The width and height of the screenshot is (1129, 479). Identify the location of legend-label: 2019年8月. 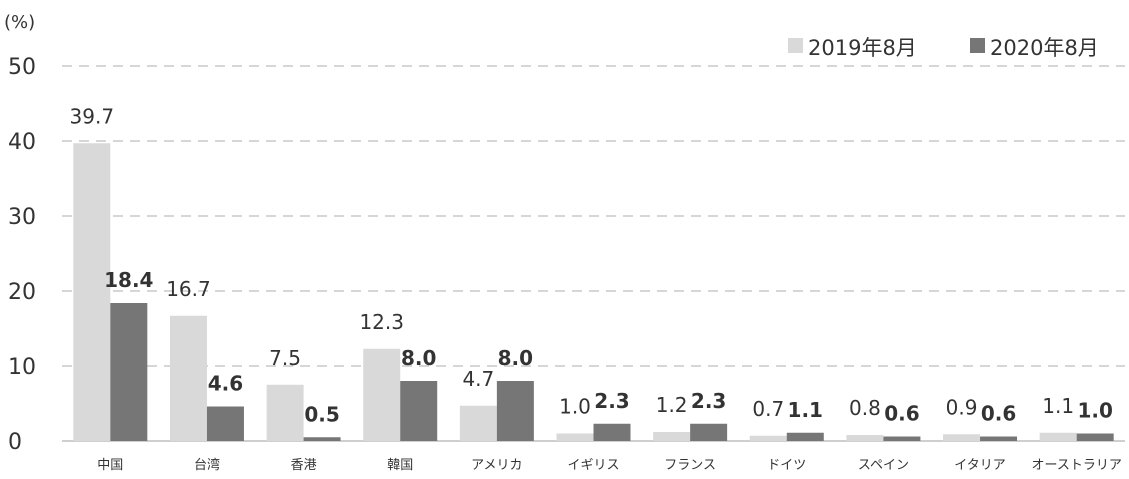
(862, 48).